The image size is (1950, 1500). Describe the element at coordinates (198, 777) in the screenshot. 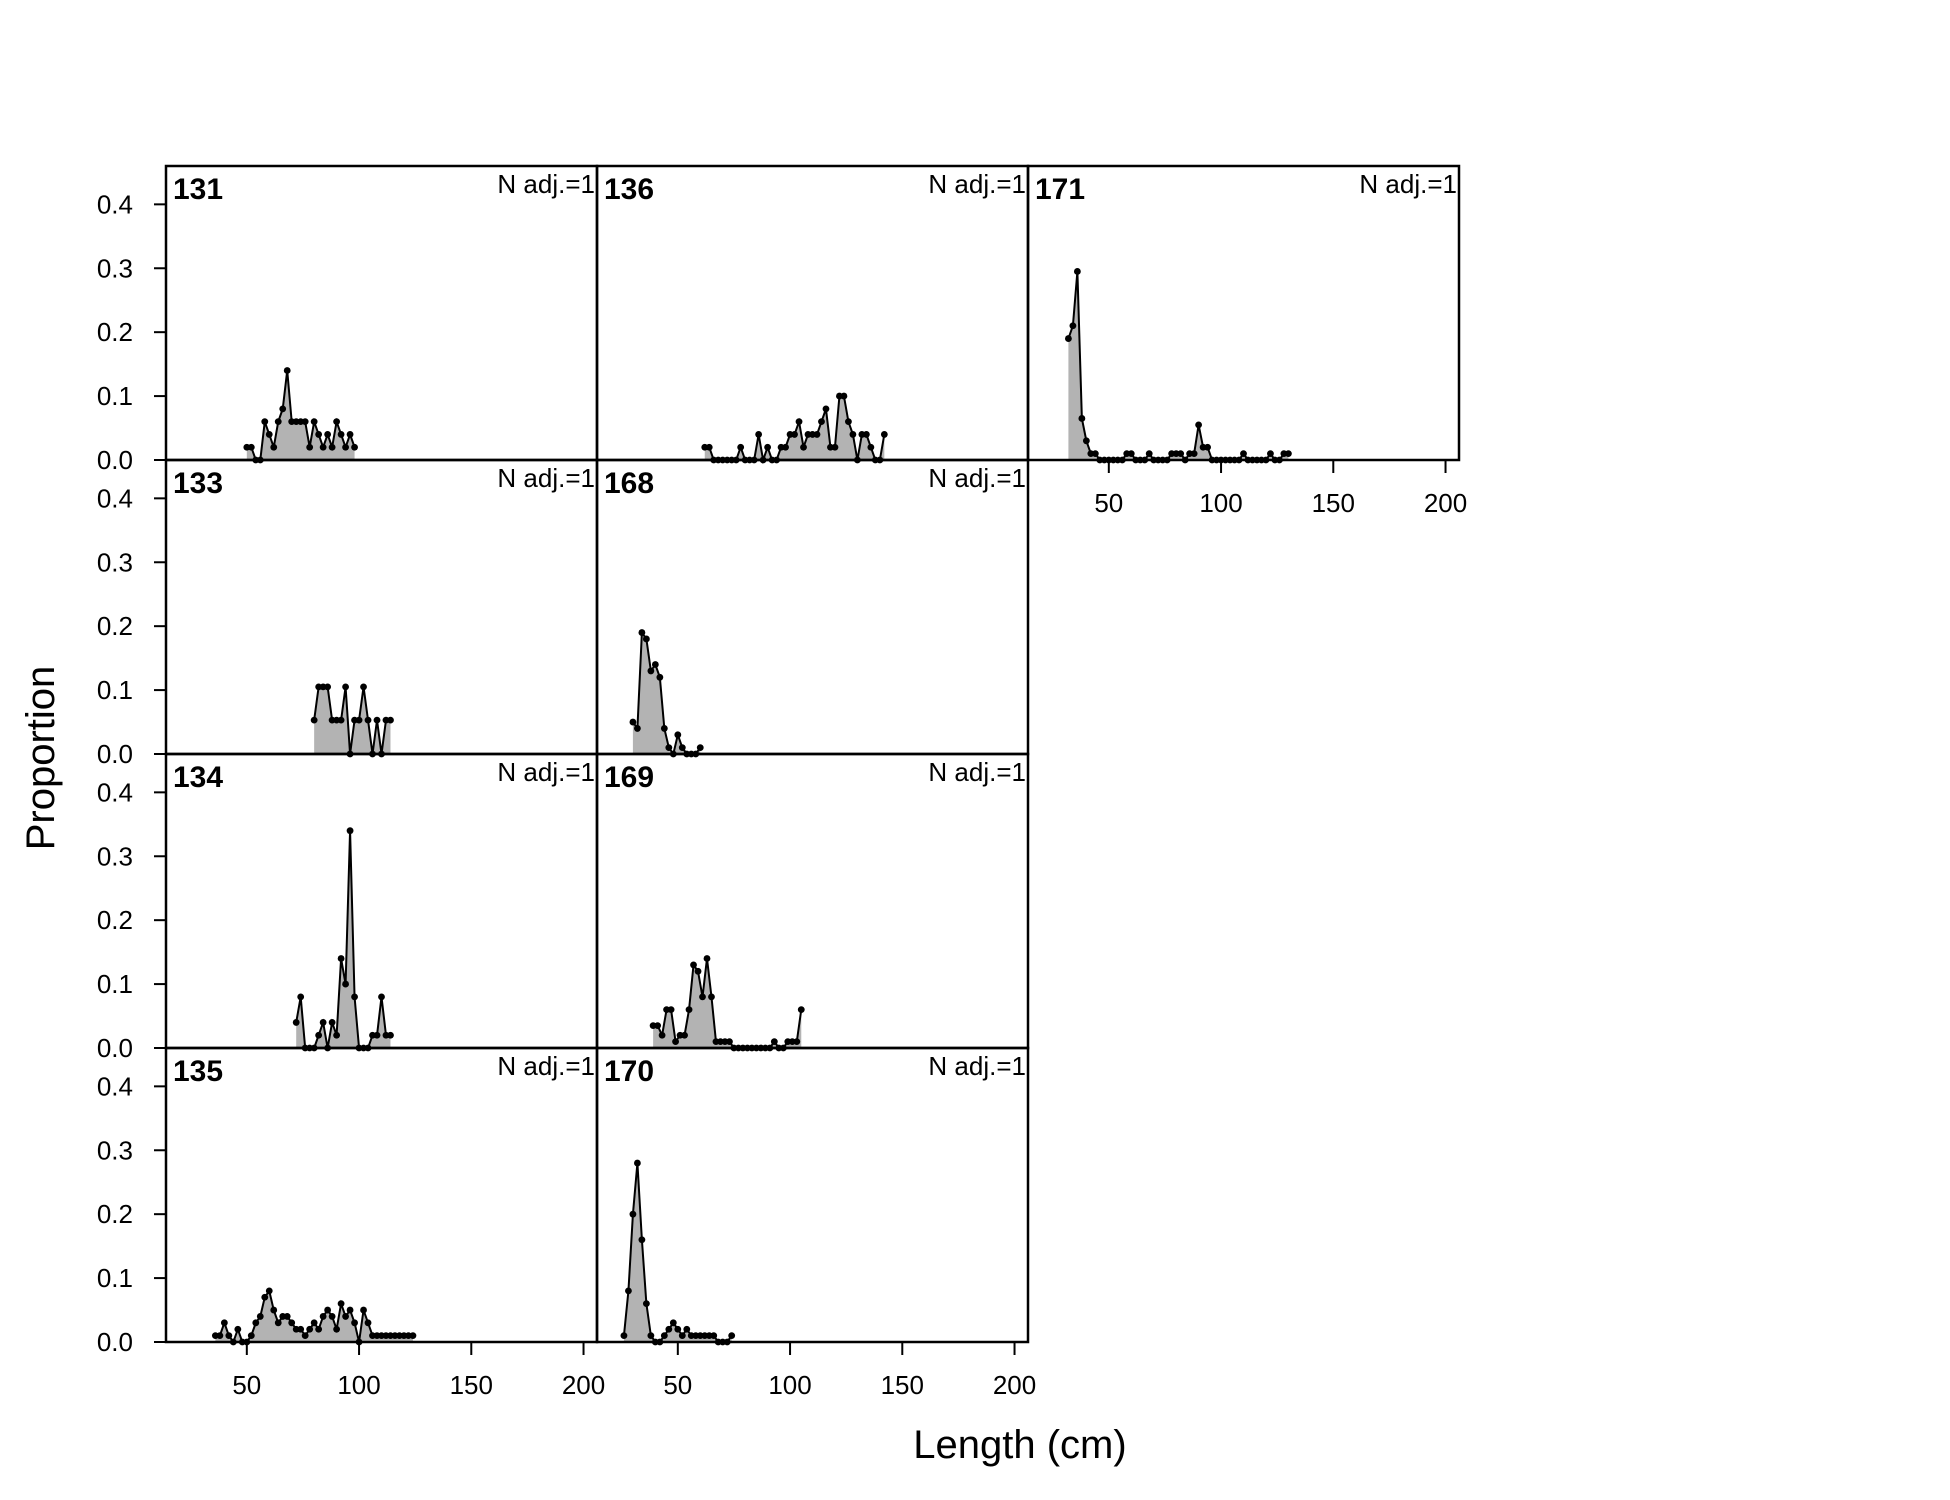

I see `panel-title: 134` at that location.